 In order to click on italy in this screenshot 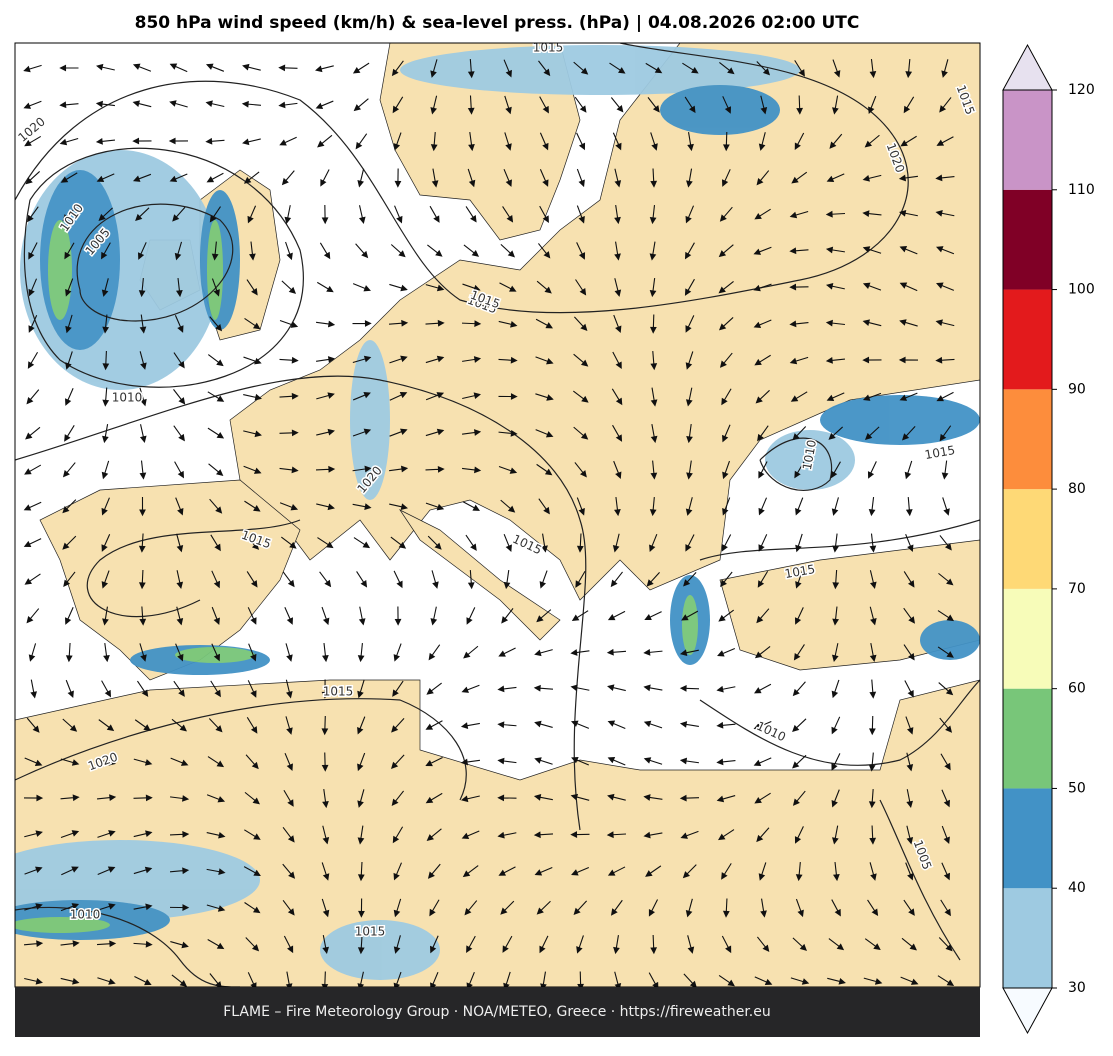, I will do `click(479, 575)`.